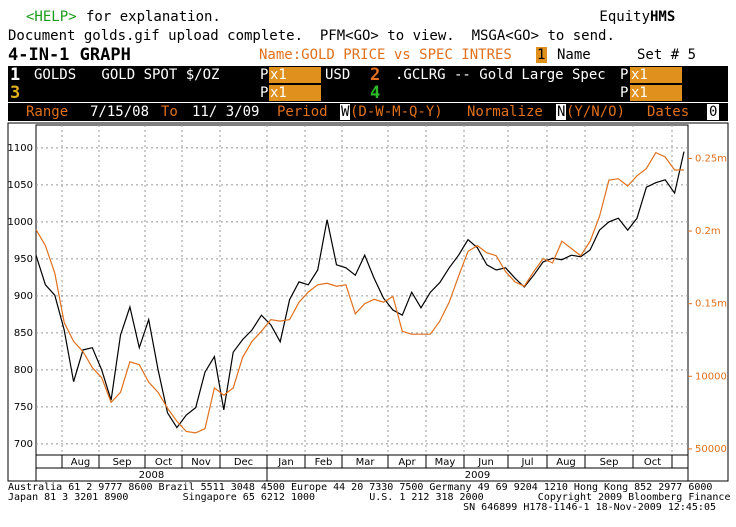 Image resolution: width=736 pixels, height=527 pixels. Describe the element at coordinates (225, 112) in the screenshot. I see `range-end: 11/ 3/09` at that location.